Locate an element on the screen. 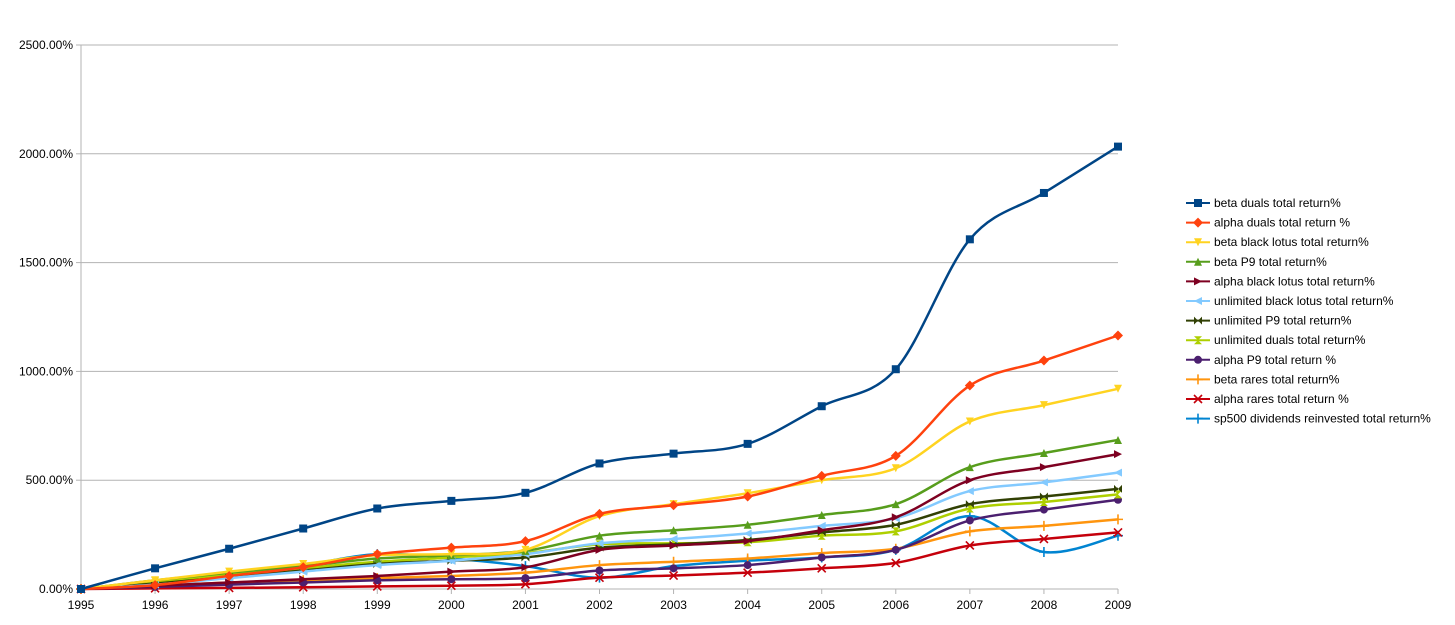 Image resolution: width=1455 pixels, height=625 pixels. y-tick-label: 1000.00% is located at coordinates (46, 371).